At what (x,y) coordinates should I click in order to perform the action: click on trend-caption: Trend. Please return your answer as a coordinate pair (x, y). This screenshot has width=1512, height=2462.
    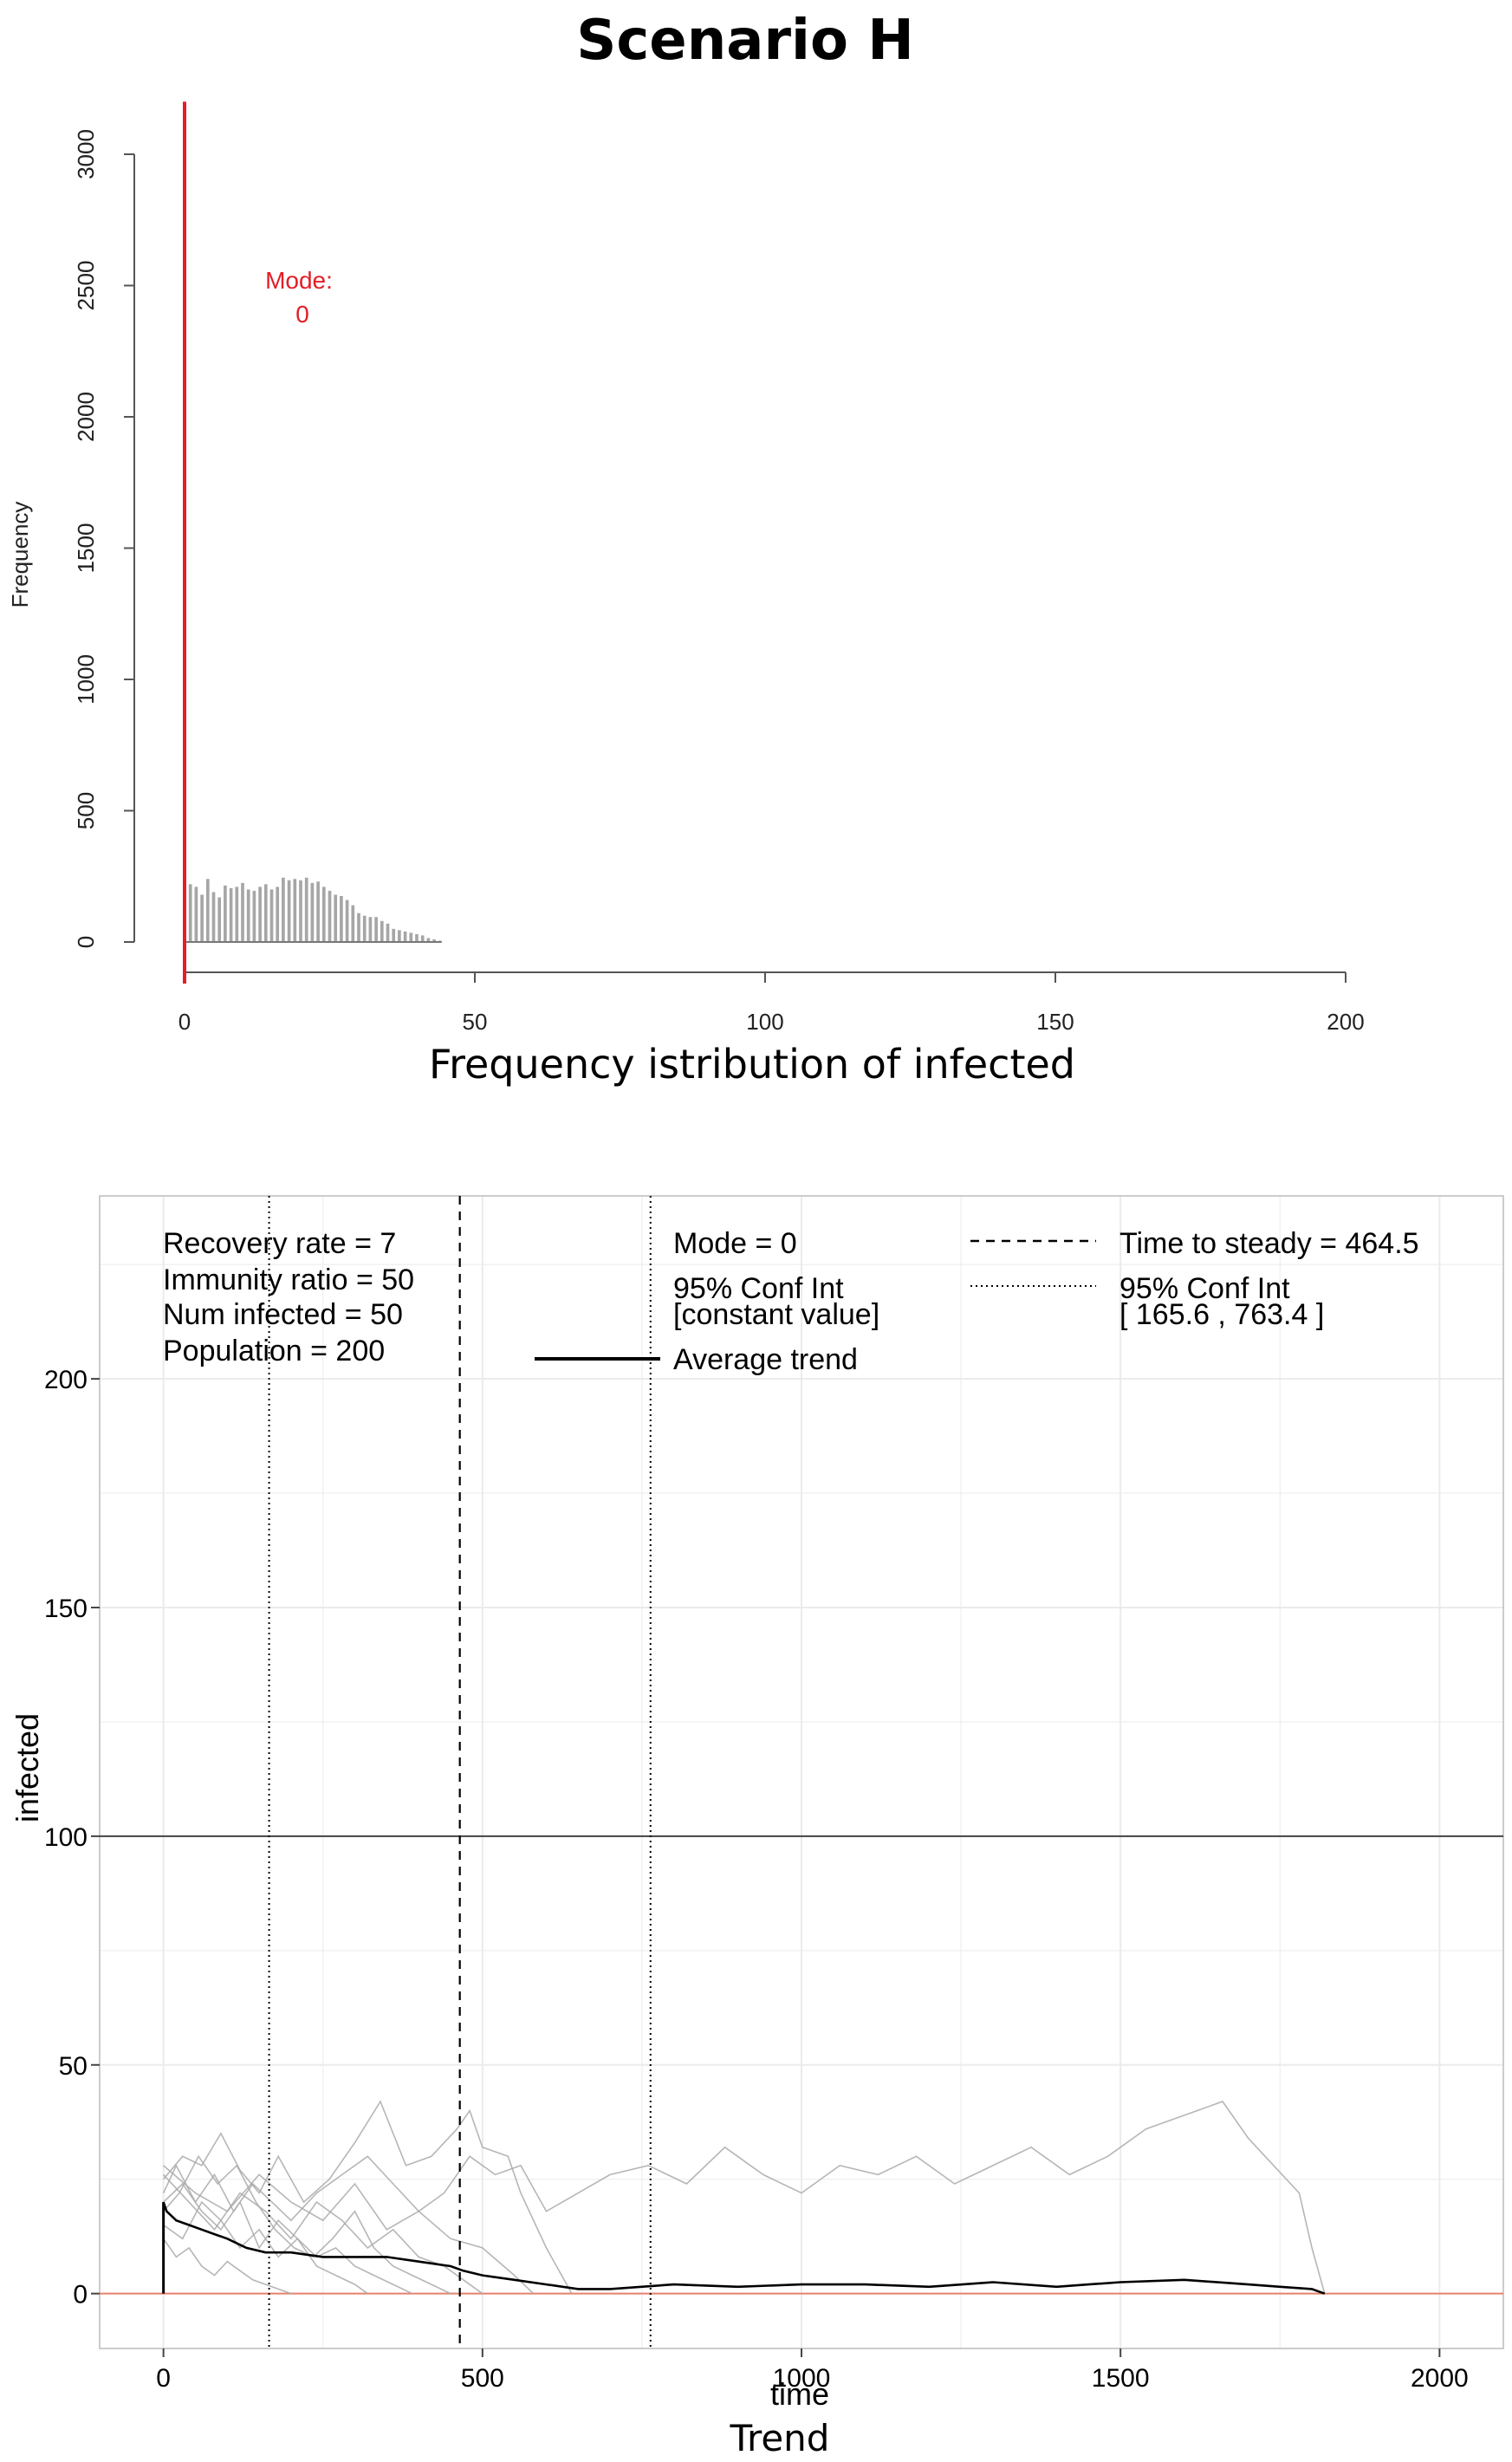
    Looking at the image, I should click on (780, 2437).